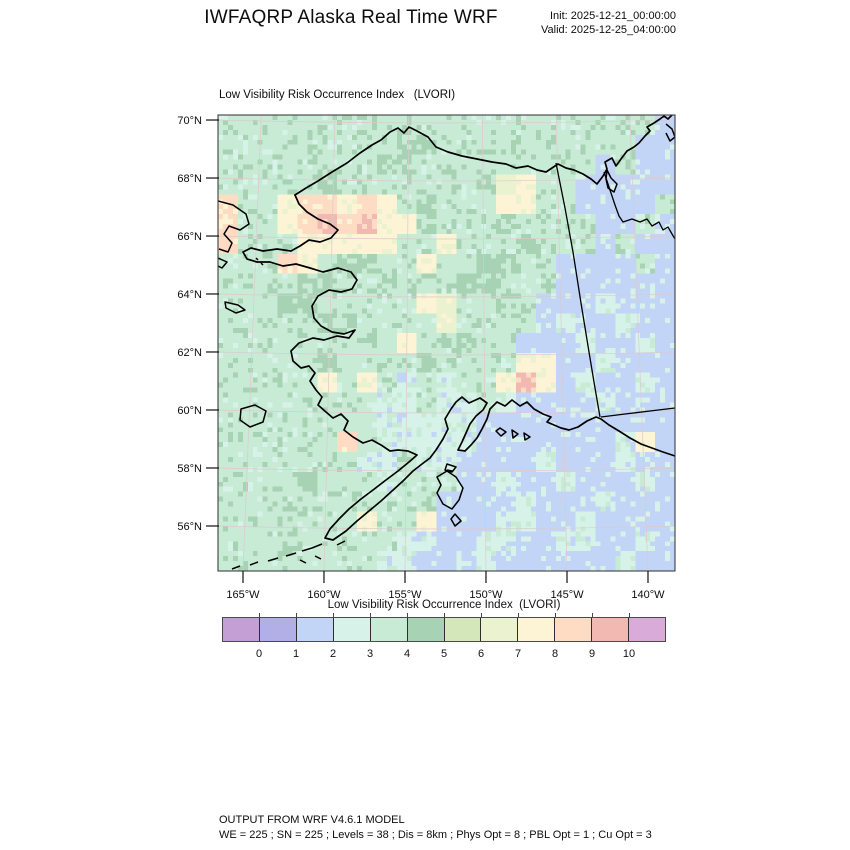 The image size is (850, 850). I want to click on colorbar-tick-label: 2, so click(333, 654).